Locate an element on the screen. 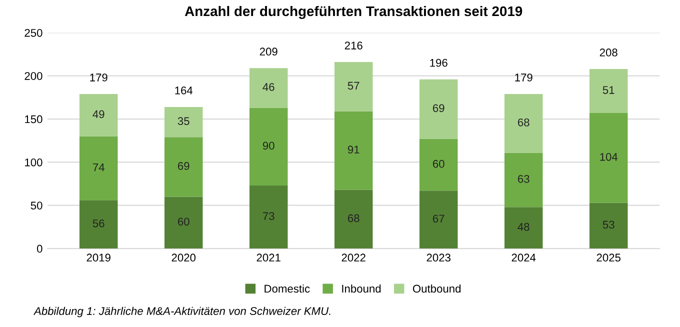 The image size is (680, 327). x-tick-label: 2021 is located at coordinates (268, 258).